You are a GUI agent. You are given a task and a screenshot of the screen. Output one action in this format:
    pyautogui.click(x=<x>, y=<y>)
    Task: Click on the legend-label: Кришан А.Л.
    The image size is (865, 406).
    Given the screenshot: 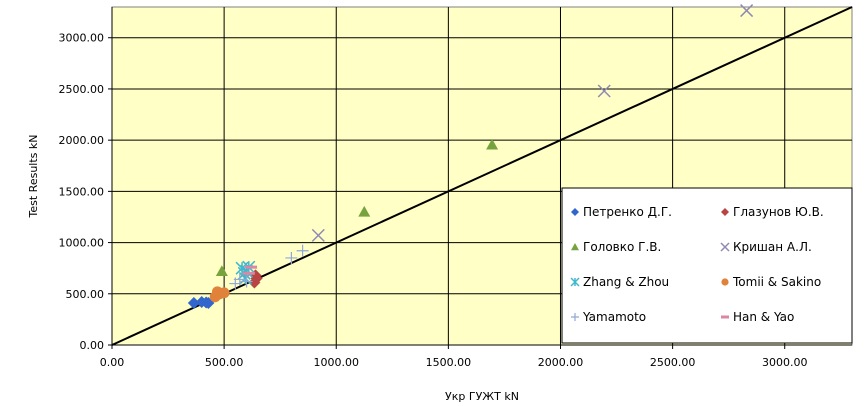 What is the action you would take?
    pyautogui.click(x=772, y=247)
    